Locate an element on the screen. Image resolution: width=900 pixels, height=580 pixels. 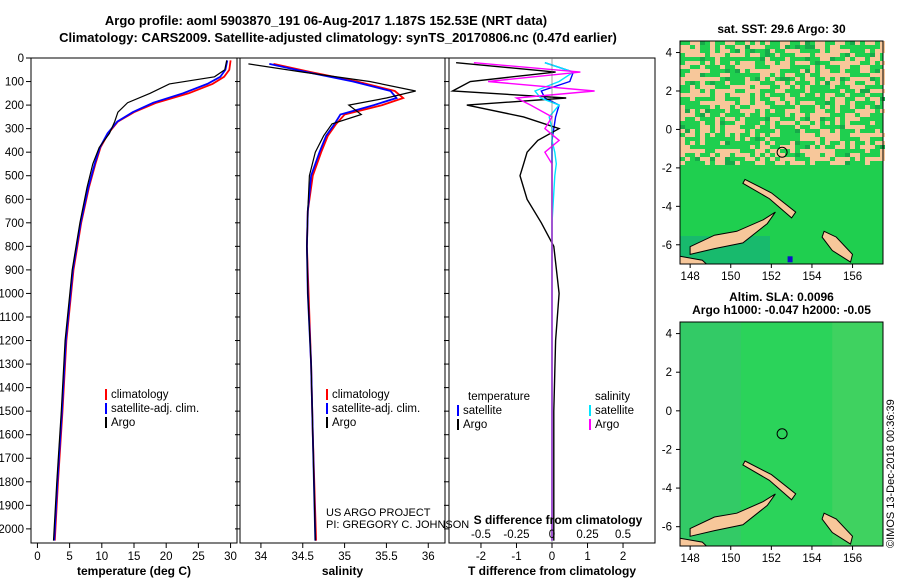
x-axis-label: temperature (deg C) is located at coordinates (134, 571).